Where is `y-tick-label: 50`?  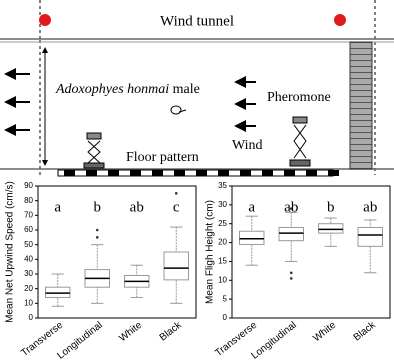 y-tick-label: 50 is located at coordinates (28, 244).